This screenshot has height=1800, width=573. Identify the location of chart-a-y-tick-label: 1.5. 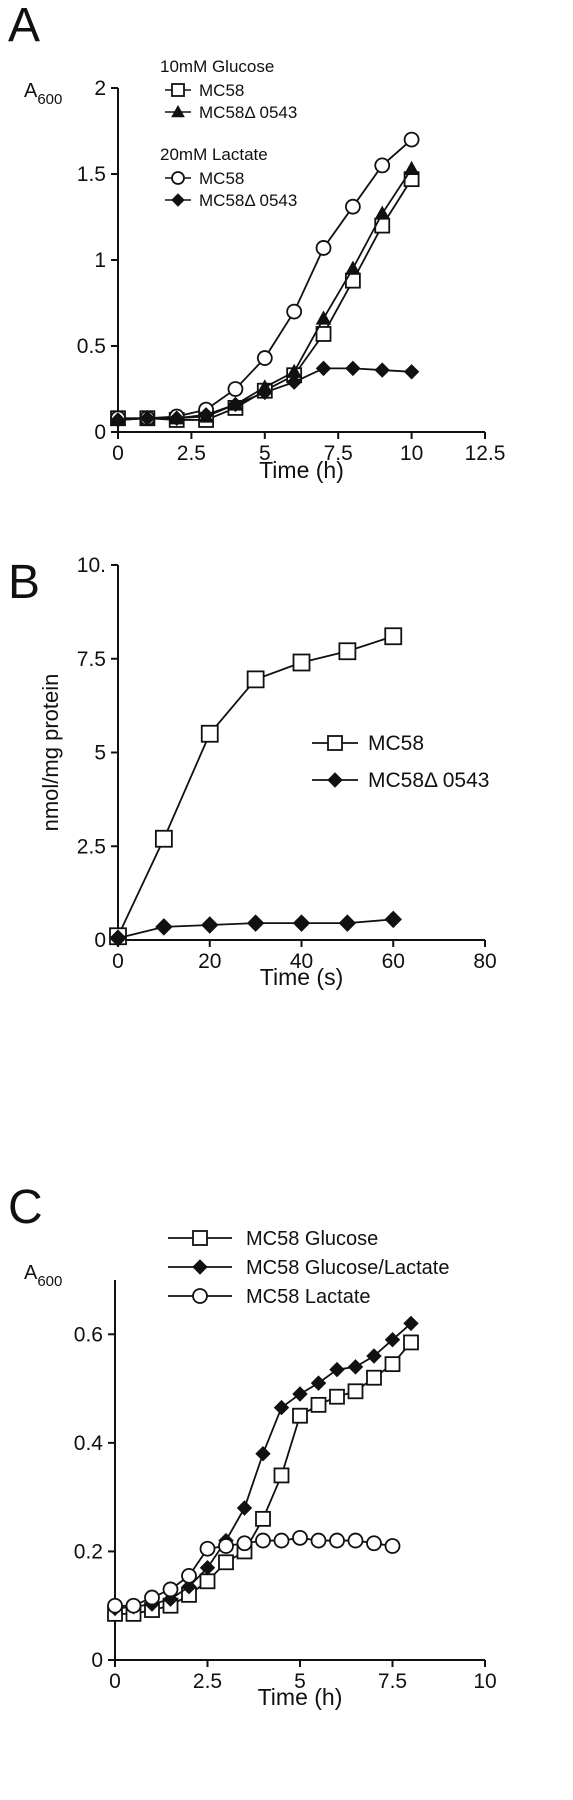
(91, 174).